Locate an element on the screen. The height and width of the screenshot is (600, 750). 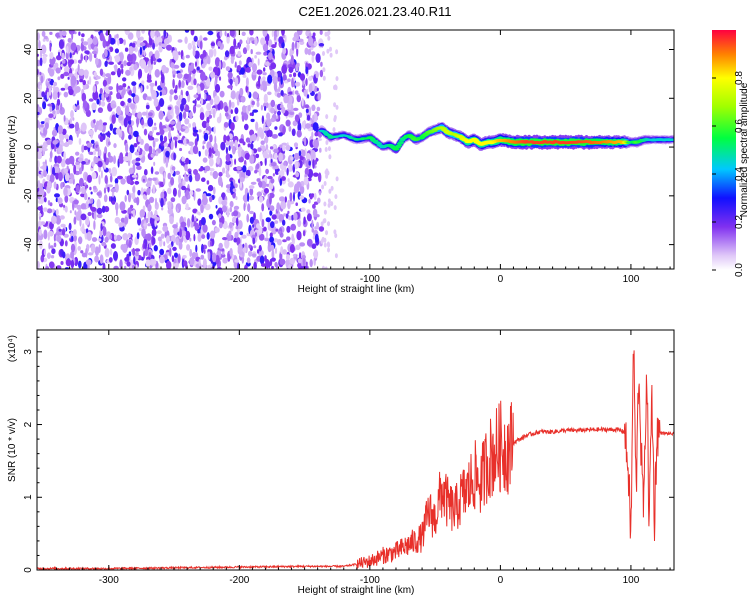
x-tick-label: -300 is located at coordinates (109, 580).